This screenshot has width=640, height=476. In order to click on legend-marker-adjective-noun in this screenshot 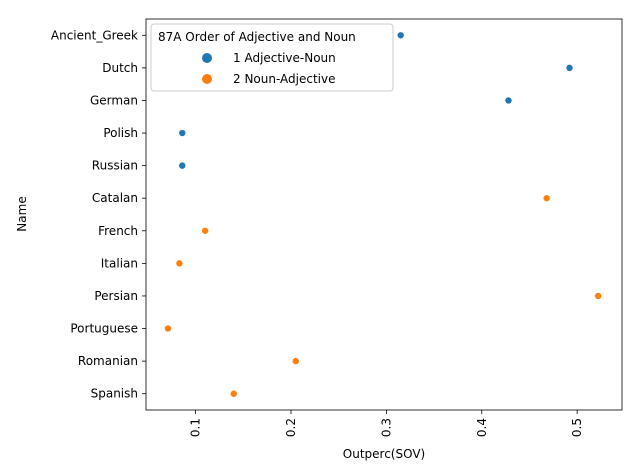, I will do `click(207, 58)`.